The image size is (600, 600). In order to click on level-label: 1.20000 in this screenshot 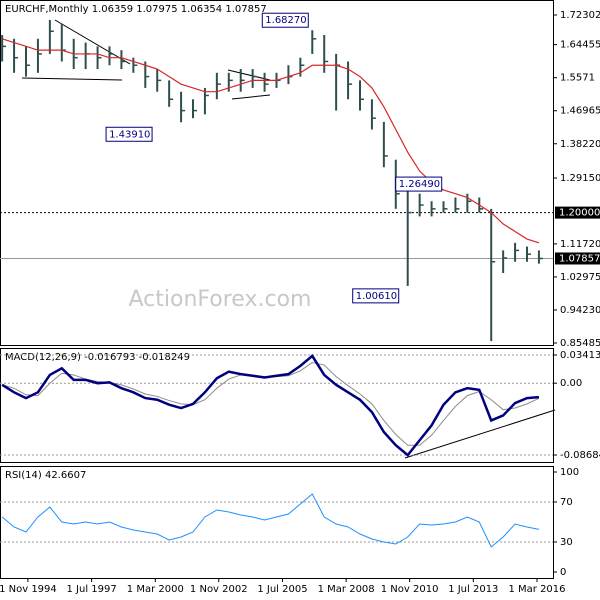, I will do `click(579, 213)`.